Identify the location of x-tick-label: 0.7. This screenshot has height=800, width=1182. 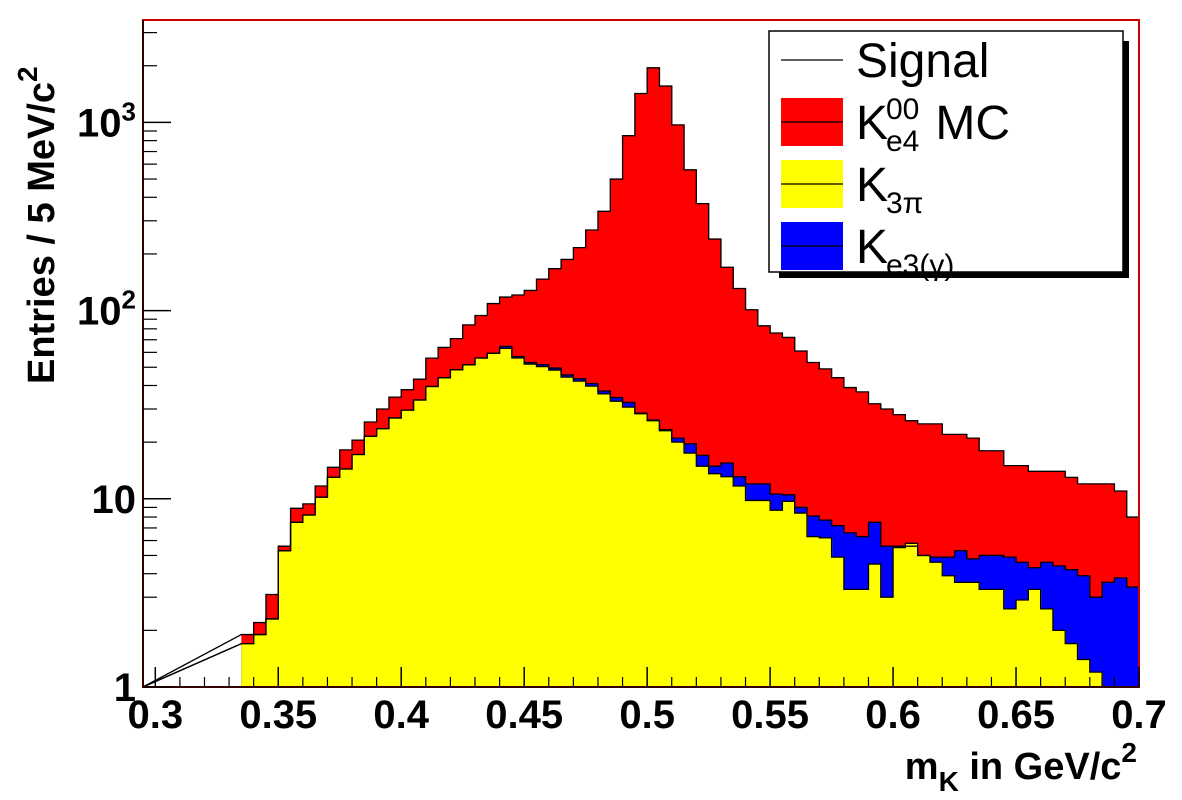
(1139, 715).